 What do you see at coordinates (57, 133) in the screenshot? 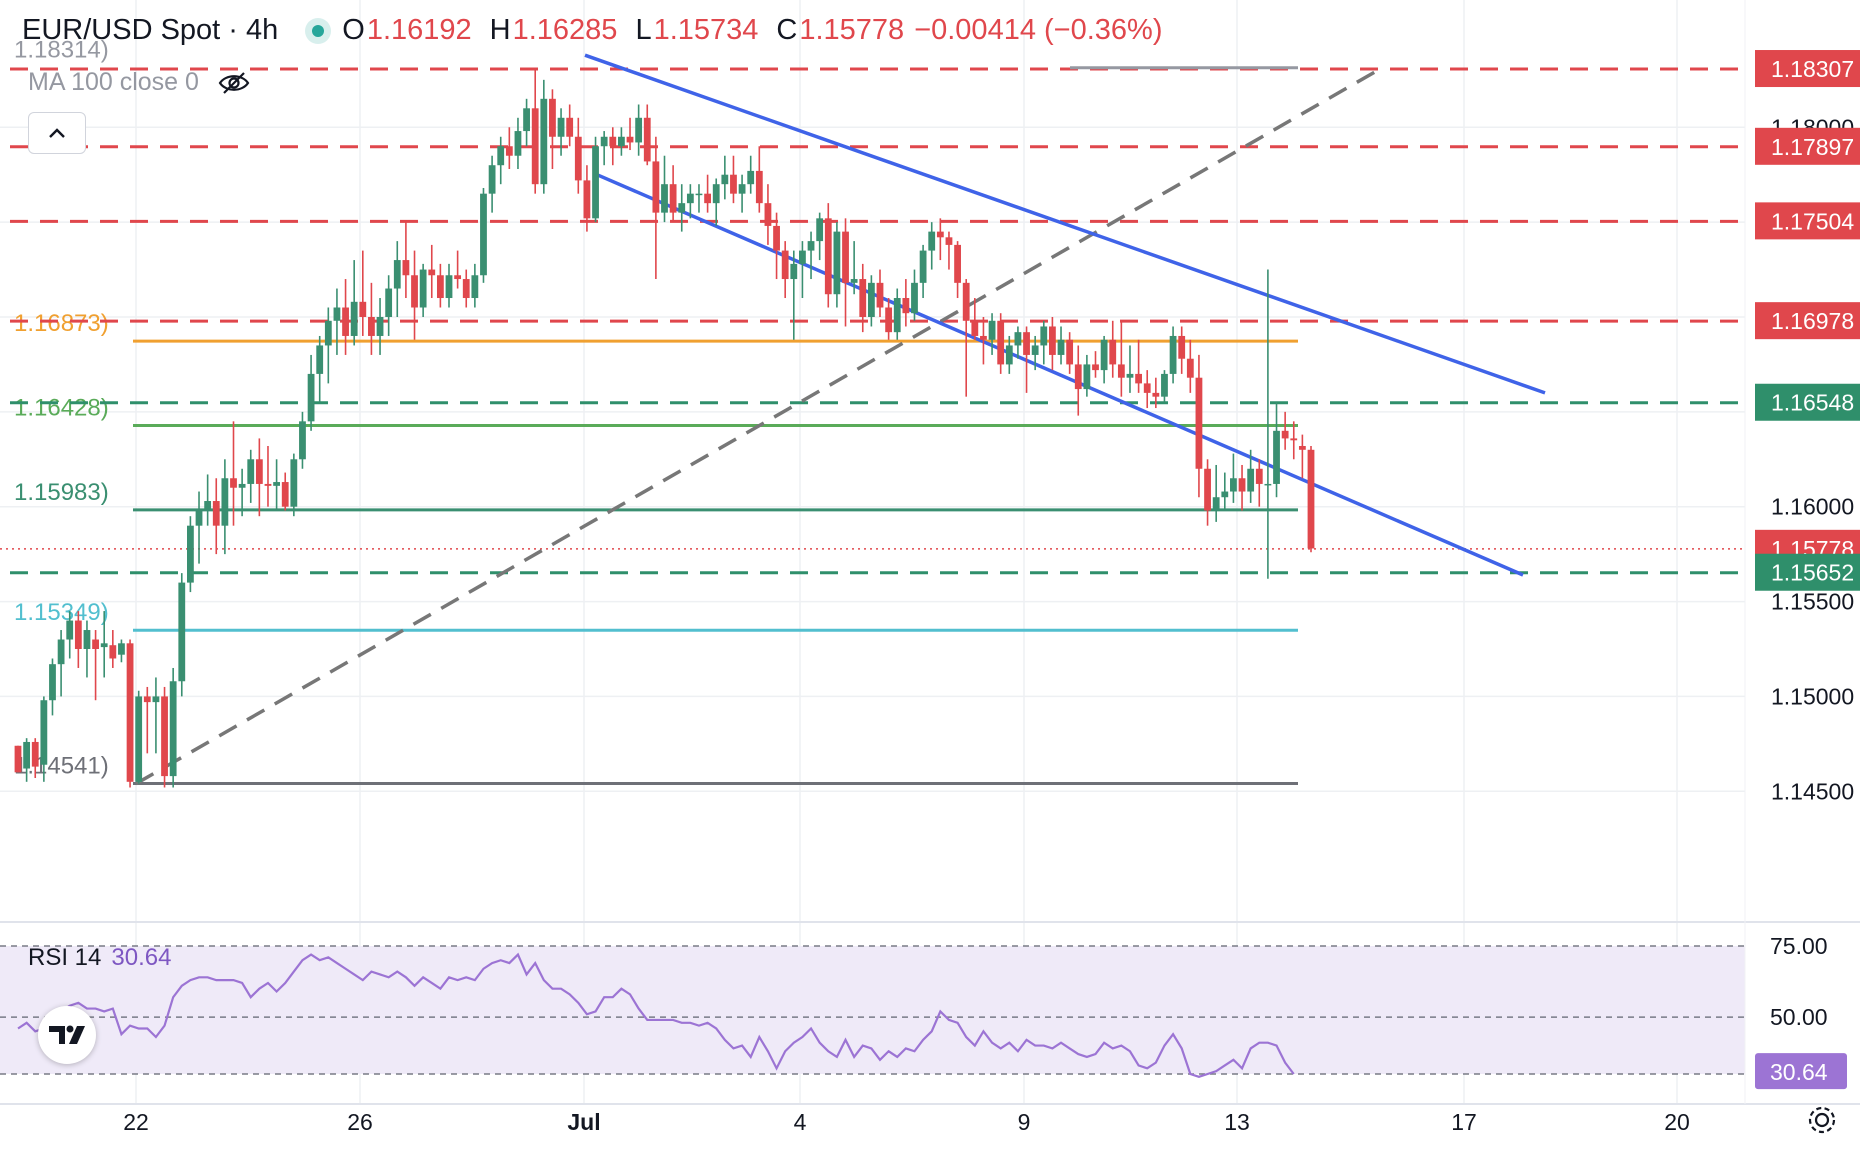
I see `collapse-legend-button` at bounding box center [57, 133].